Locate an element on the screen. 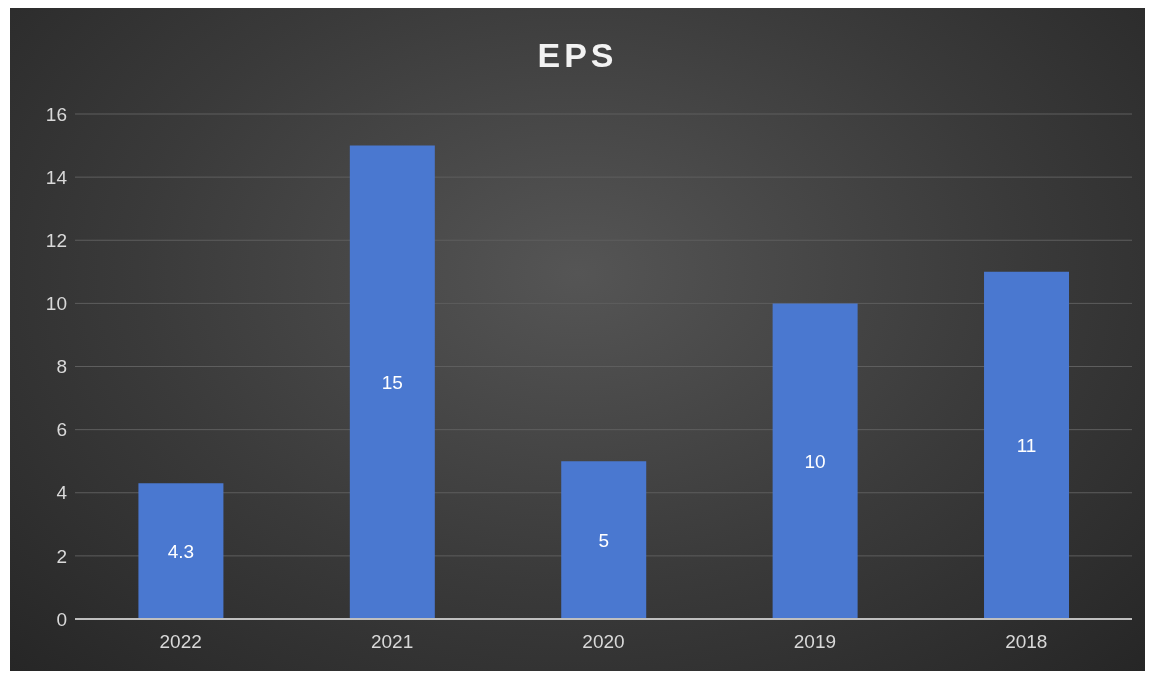  y-tick-label: 8 is located at coordinates (61, 367).